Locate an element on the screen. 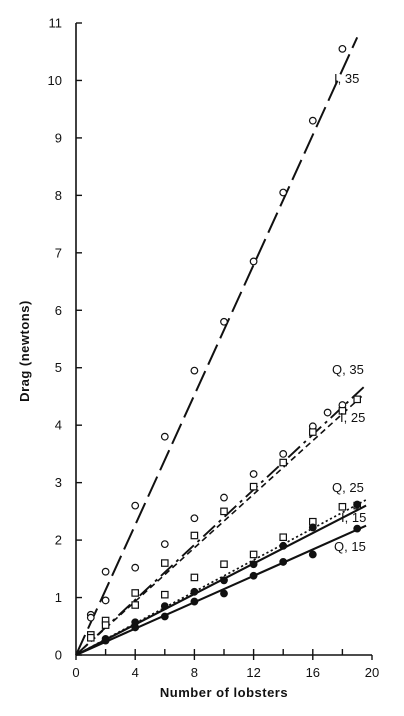 The image size is (404, 716). x-tick-label-0: 0 is located at coordinates (75, 672).